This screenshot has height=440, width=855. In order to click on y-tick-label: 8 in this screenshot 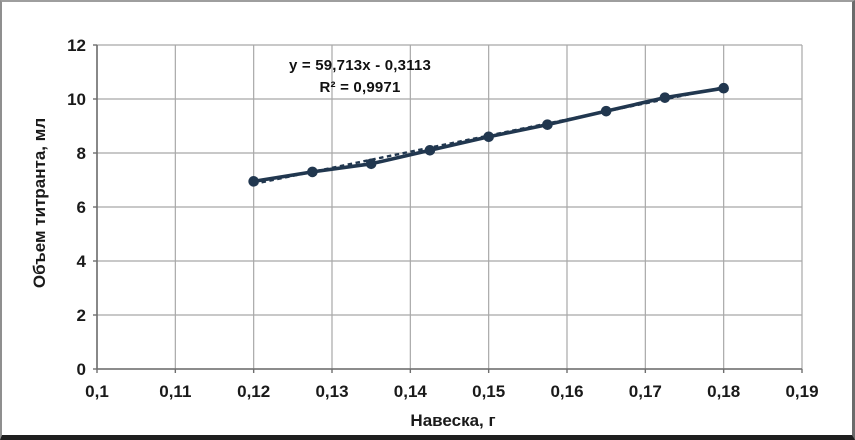, I will do `click(81, 153)`.